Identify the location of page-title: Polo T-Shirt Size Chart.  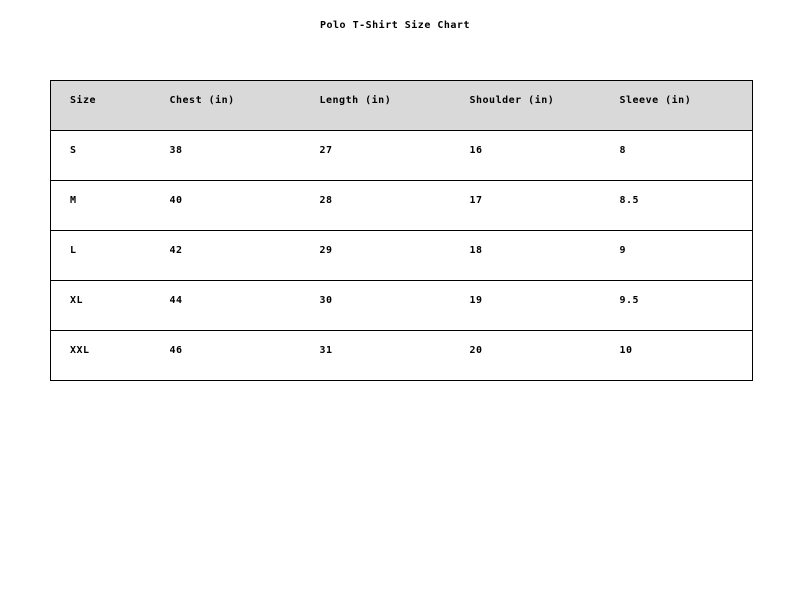
(395, 25).